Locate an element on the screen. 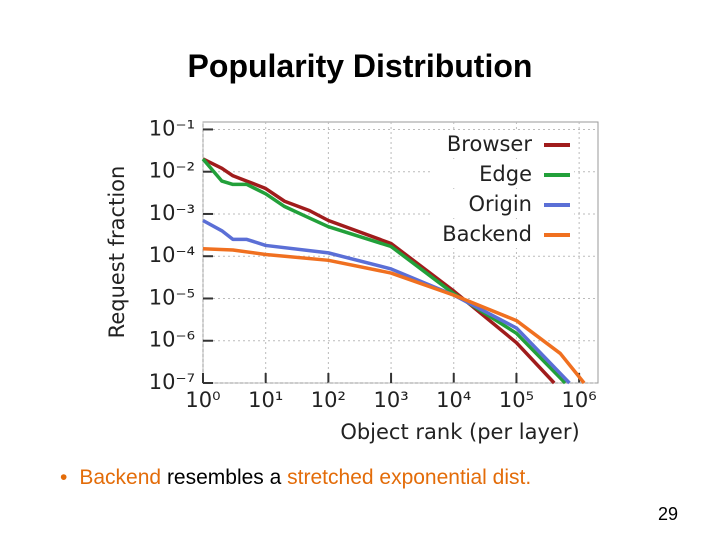 The image size is (720, 540). y-tick-label: 10⁻³ is located at coordinates (172, 213).